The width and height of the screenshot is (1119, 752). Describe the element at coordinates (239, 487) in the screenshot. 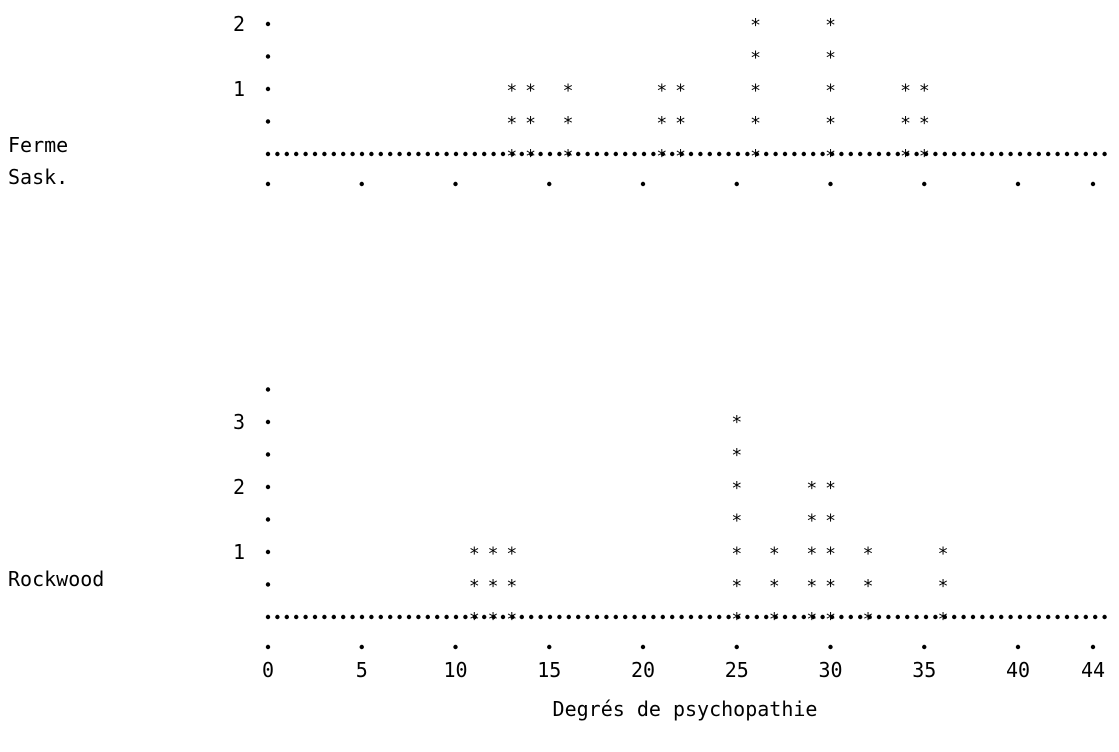

I see `y-tick-label: 2` at that location.